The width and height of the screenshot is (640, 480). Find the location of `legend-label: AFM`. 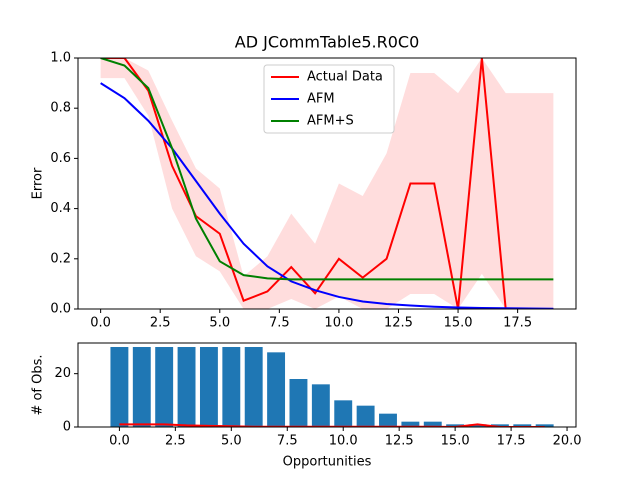

legend-label: AFM is located at coordinates (321, 99).